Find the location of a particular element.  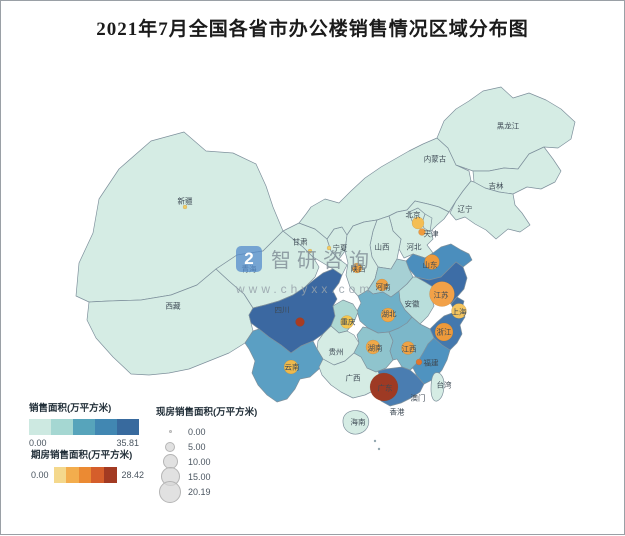

bubble-hubei is located at coordinates (388, 315).